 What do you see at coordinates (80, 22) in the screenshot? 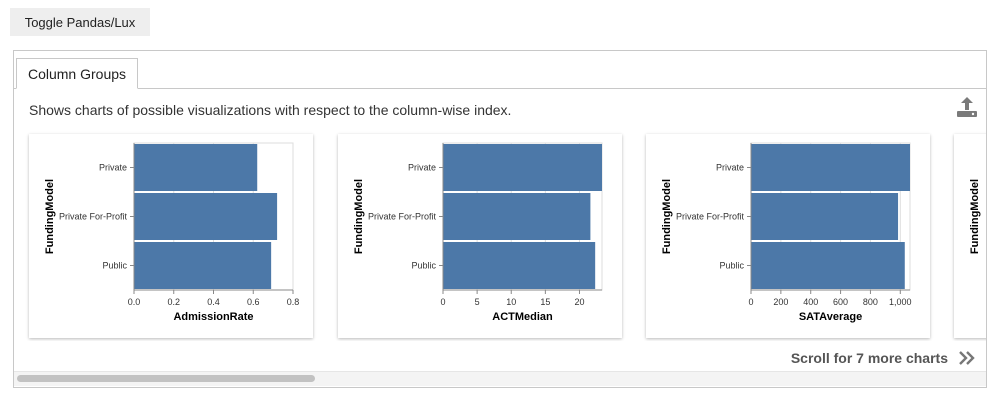
I see `toggle-pandas-lux-button: Toggle Pandas/Lux` at bounding box center [80, 22].